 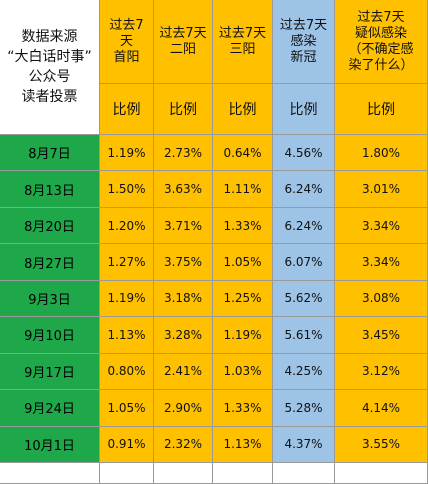 What do you see at coordinates (50, 299) in the screenshot?
I see `row-date: 9月3日` at bounding box center [50, 299].